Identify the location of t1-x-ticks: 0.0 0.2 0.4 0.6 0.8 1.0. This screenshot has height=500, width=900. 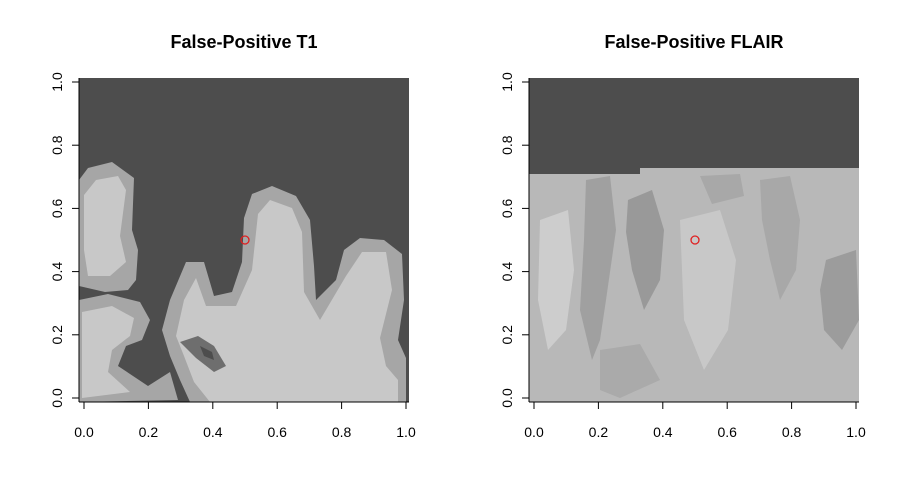
(245, 421).